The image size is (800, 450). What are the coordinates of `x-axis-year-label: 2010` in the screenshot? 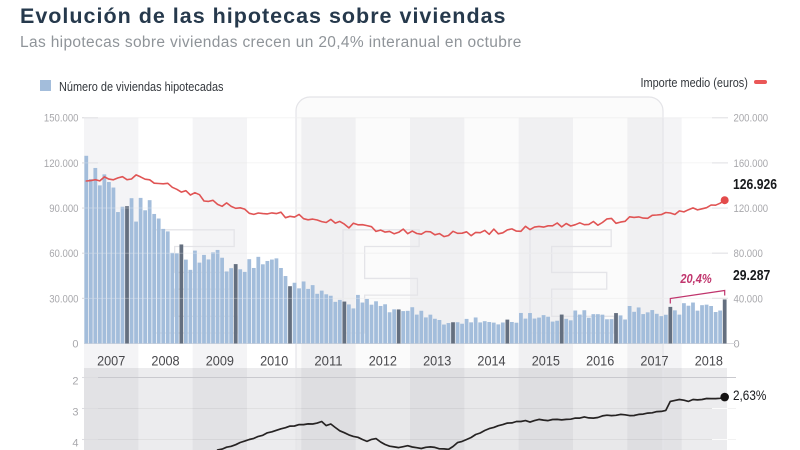 It's located at (274, 361).